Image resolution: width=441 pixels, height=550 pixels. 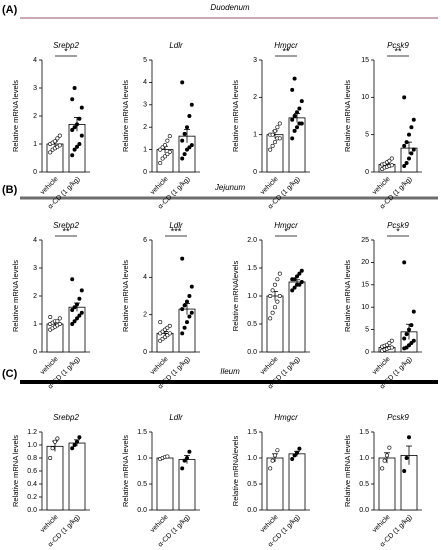 I want to click on y-tick-label: 2.0, so click(x=252, y=240).